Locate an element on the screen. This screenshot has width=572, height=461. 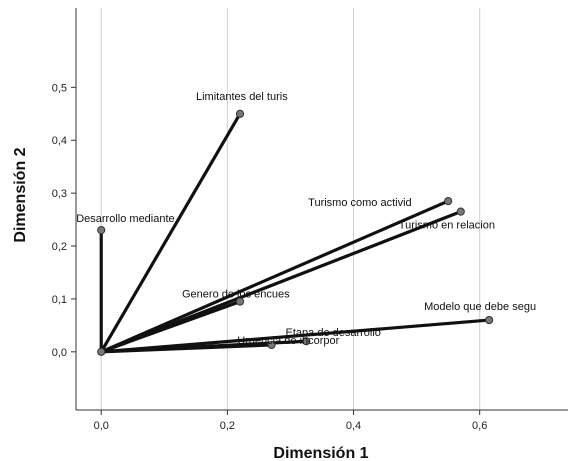
point-label: Etapa de desarrollo is located at coordinates (333, 333).